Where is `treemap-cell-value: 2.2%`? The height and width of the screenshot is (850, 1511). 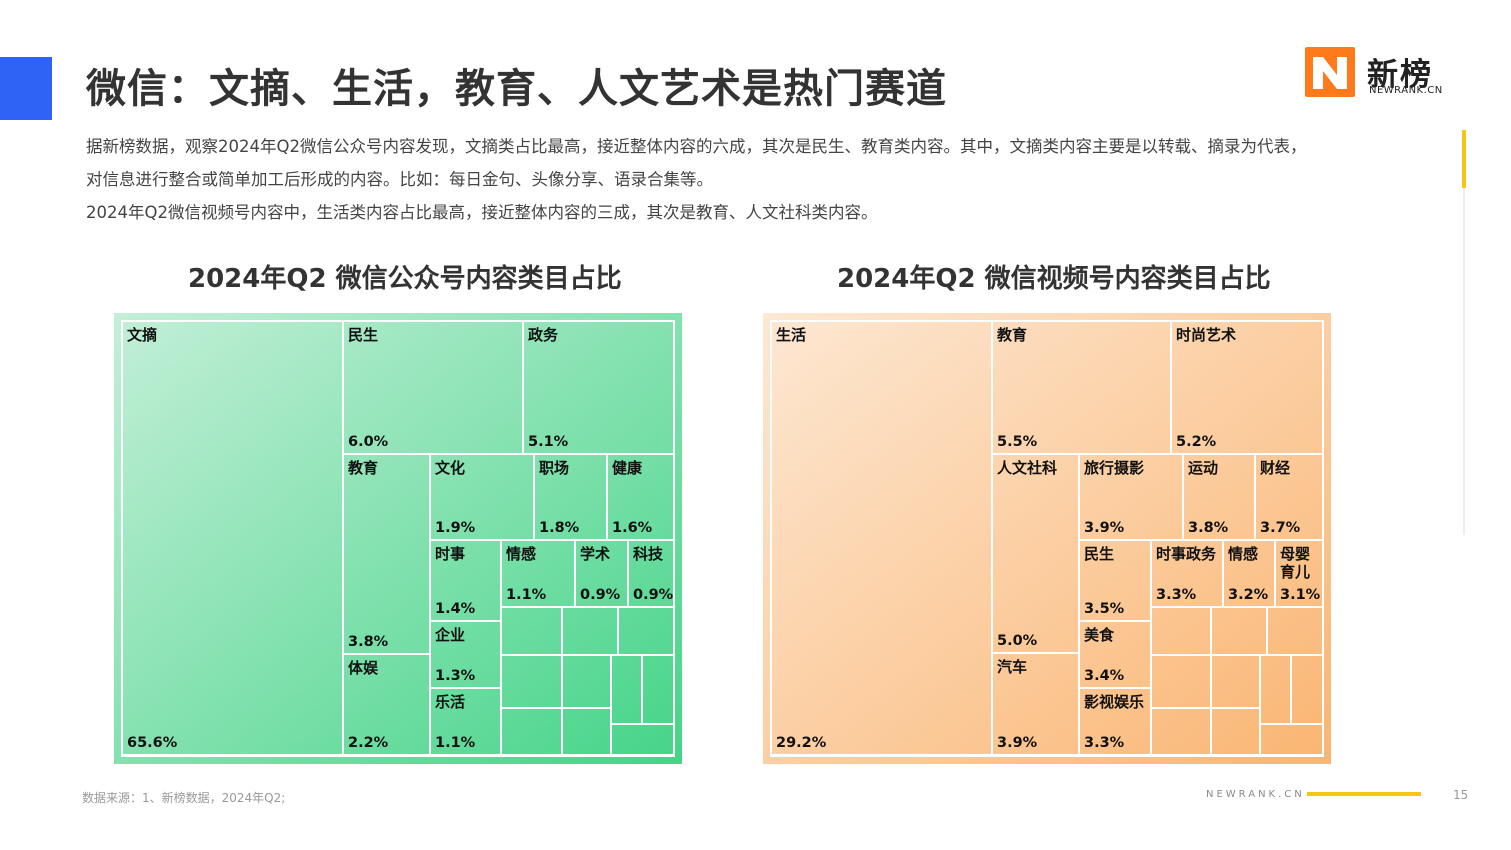
treemap-cell-value: 2.2% is located at coordinates (368, 743).